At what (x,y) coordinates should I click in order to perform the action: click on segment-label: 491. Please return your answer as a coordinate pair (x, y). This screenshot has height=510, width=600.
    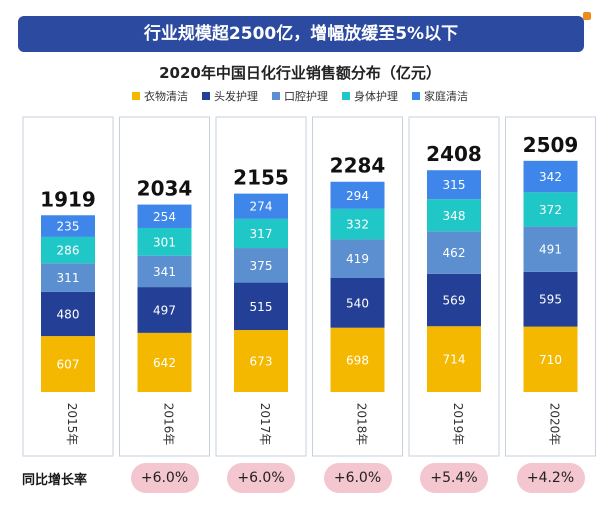
    Looking at the image, I should click on (550, 250).